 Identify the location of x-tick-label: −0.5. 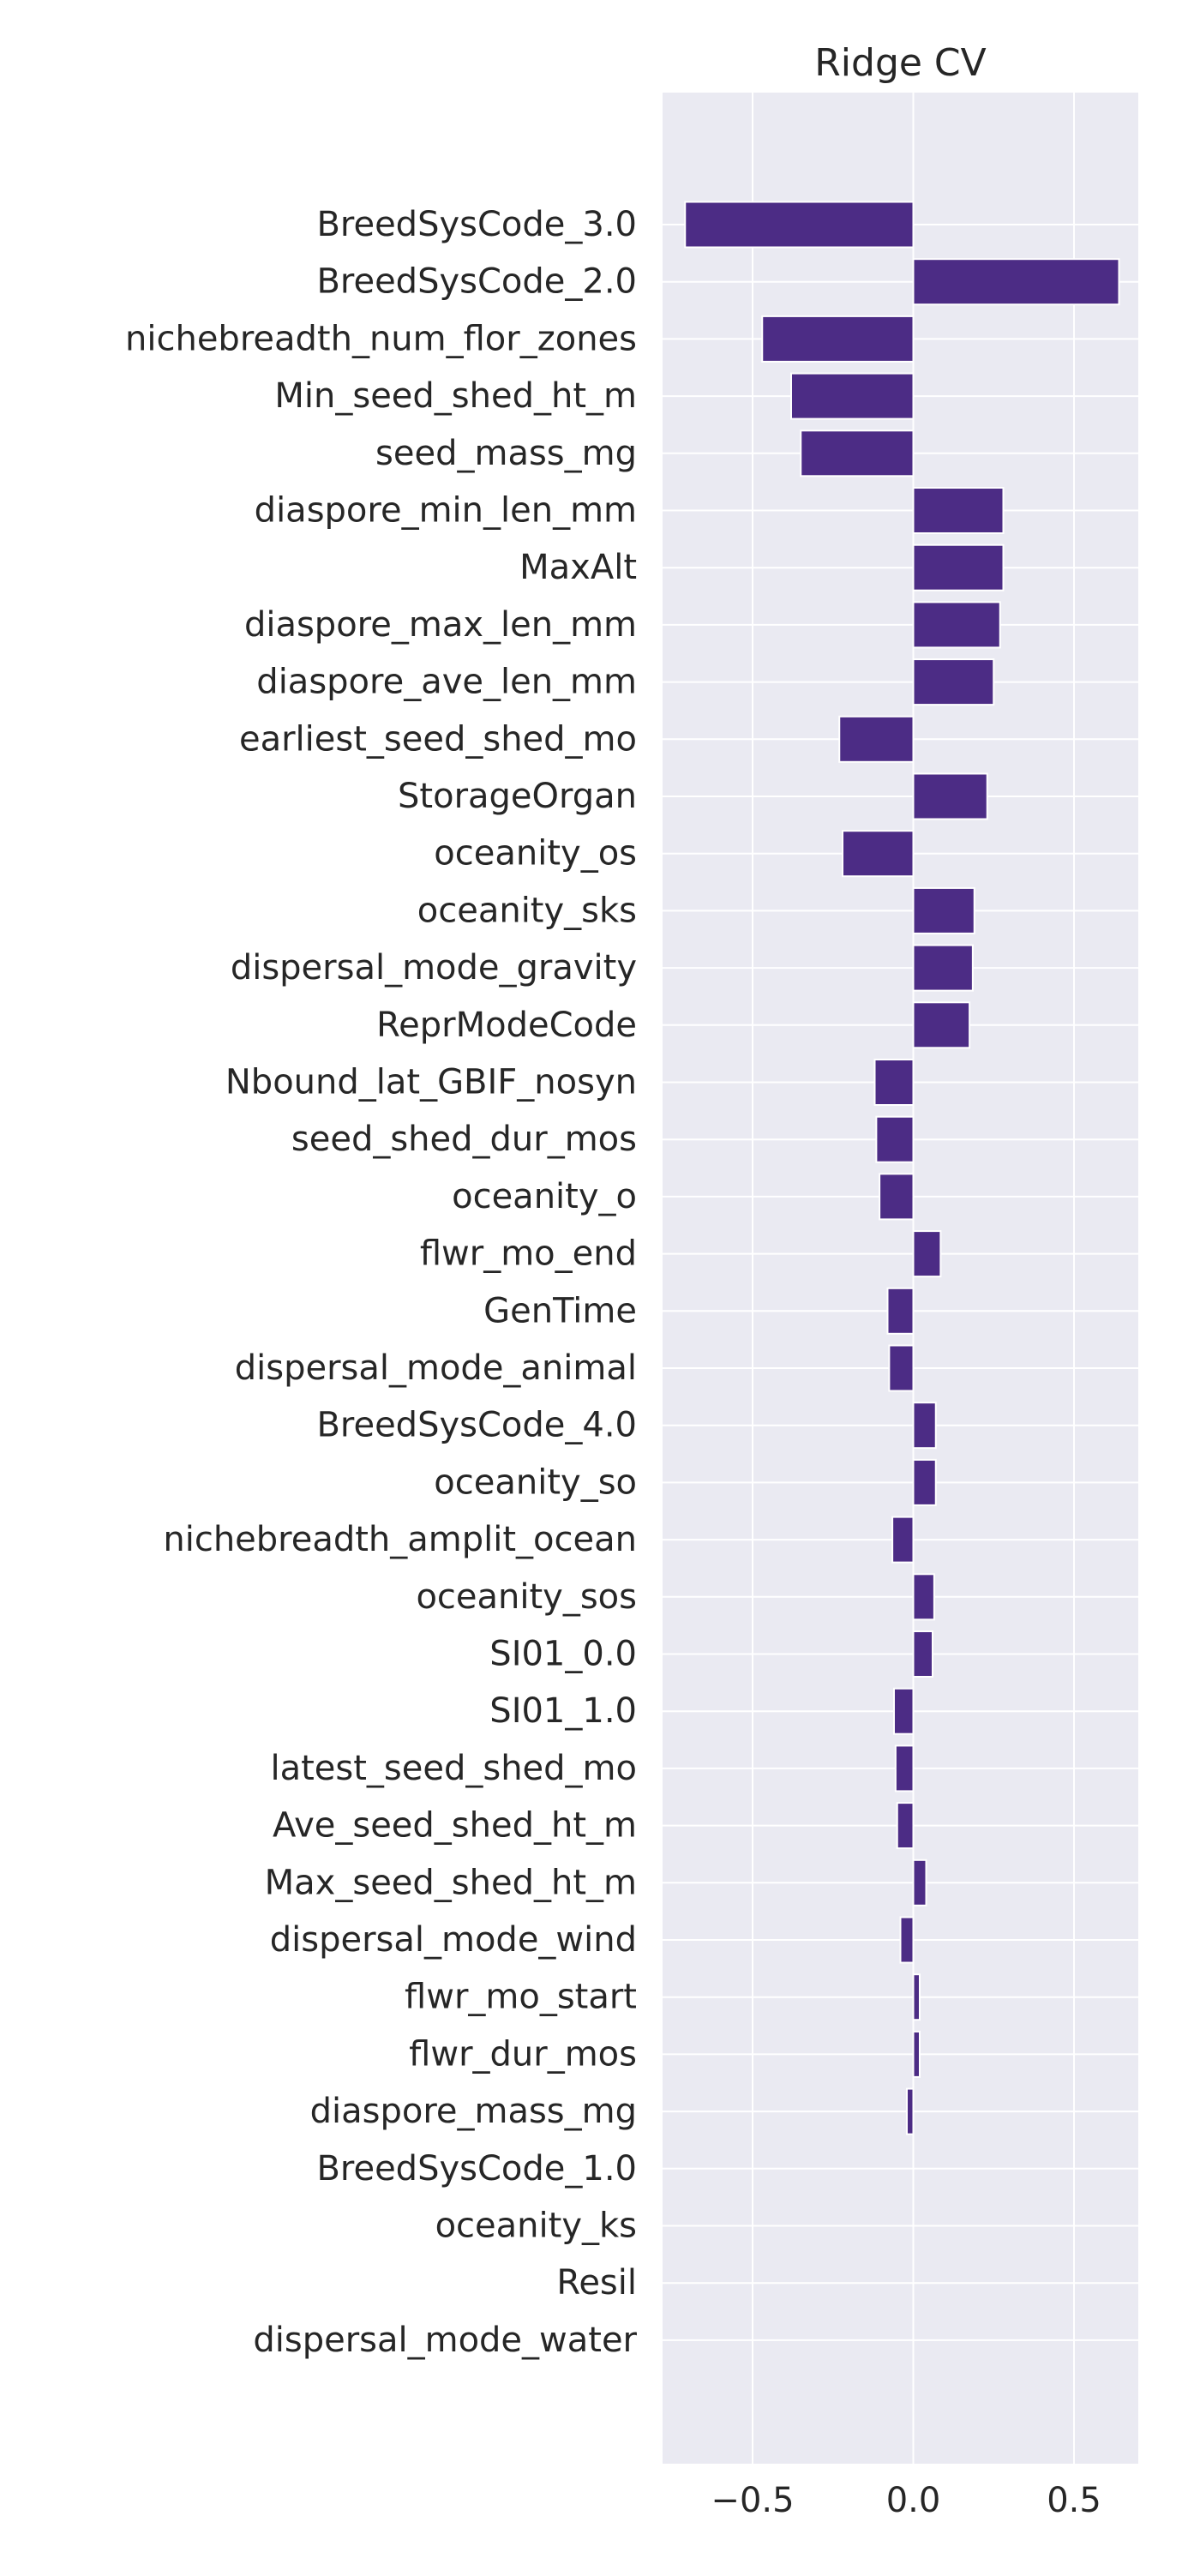
(752, 2500).